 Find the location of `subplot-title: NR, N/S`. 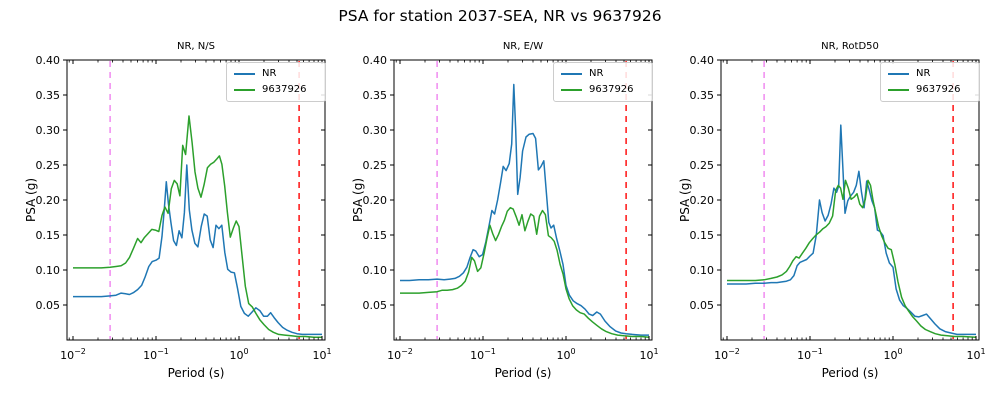

subplot-title: NR, N/S is located at coordinates (196, 46).